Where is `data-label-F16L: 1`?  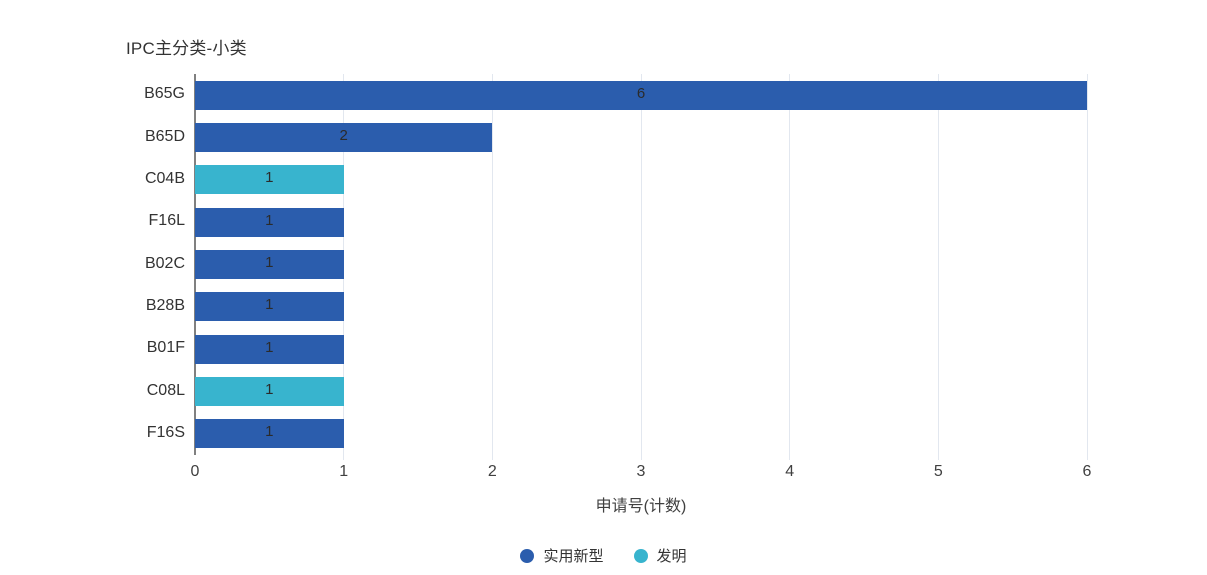 data-label-F16L: 1 is located at coordinates (269, 220).